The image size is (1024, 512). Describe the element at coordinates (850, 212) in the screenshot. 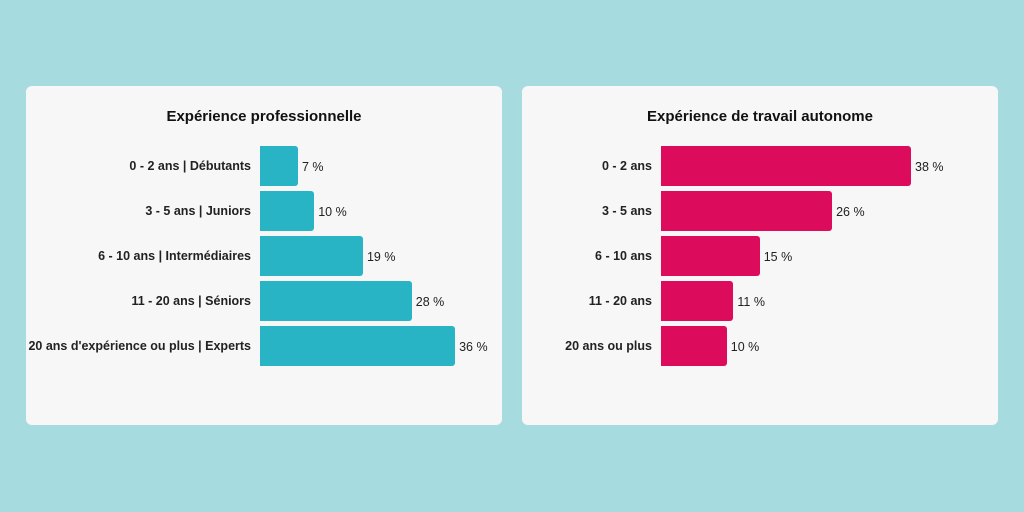

I see `data-label: 26 %` at that location.